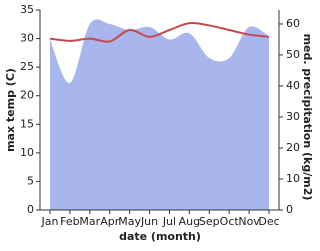 This screenshot has width=320, height=251. What do you see at coordinates (289, 209) in the screenshot?
I see `y2-tick-label: 0` at bounding box center [289, 209].